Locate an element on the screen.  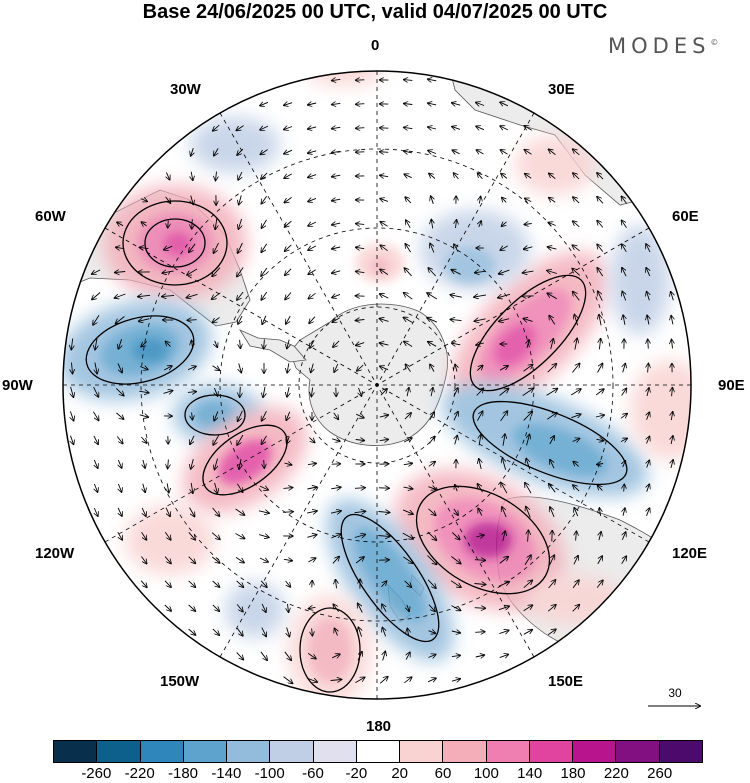
lon-label-60e: 60E is located at coordinates (685, 216).